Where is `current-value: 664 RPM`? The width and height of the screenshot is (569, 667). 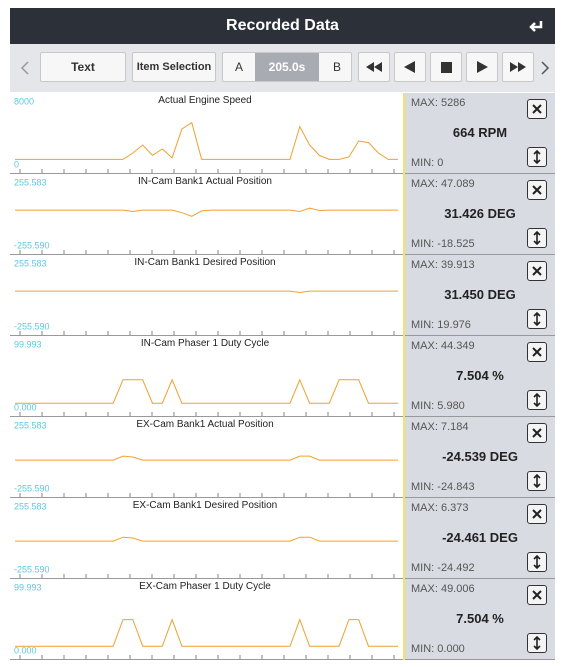
current-value: 664 RPM is located at coordinates (480, 132).